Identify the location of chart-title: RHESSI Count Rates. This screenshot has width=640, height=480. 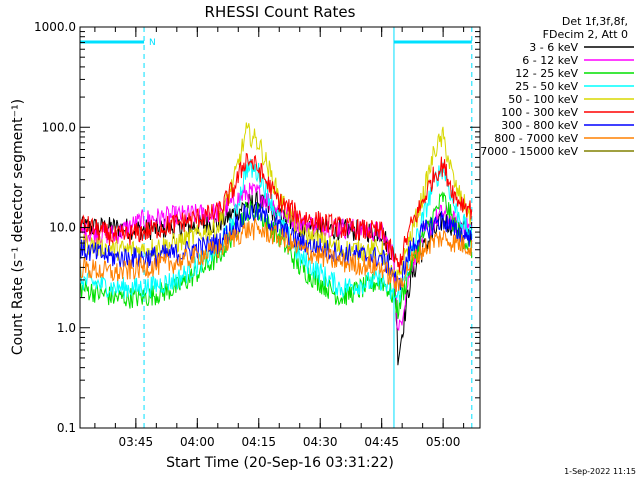
(280, 12).